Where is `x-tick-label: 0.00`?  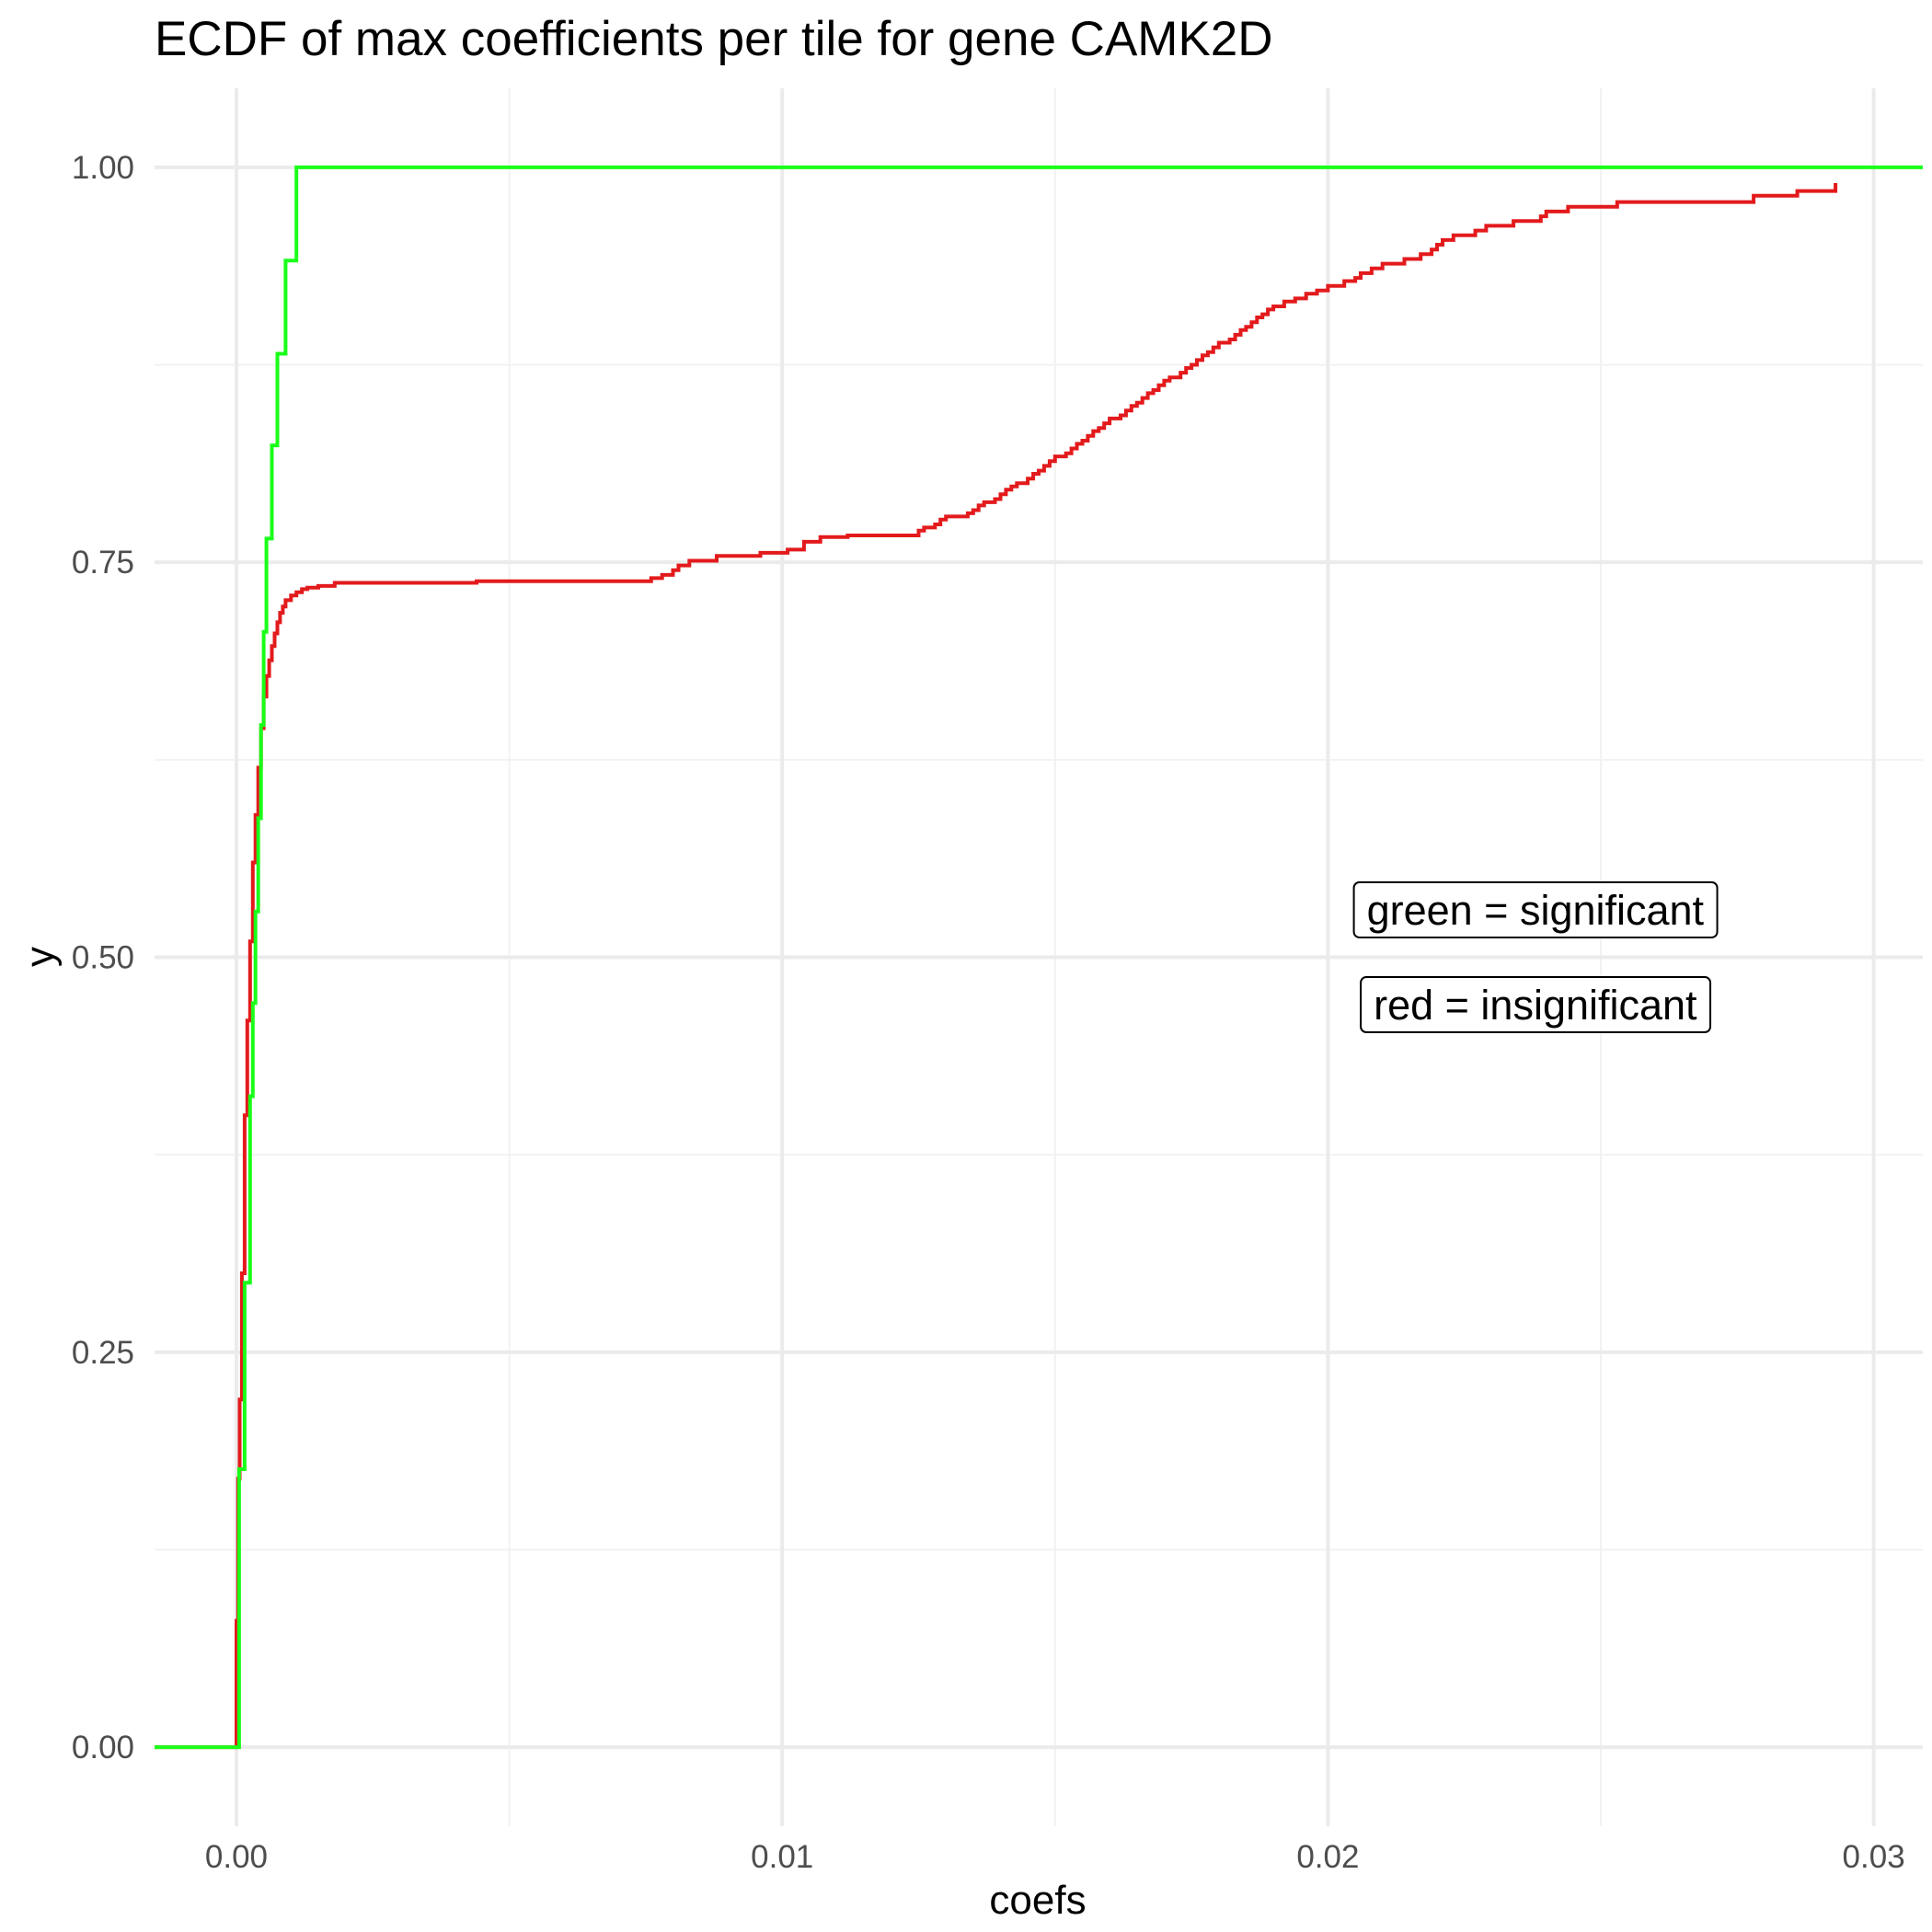
x-tick-label: 0.00 is located at coordinates (236, 1857).